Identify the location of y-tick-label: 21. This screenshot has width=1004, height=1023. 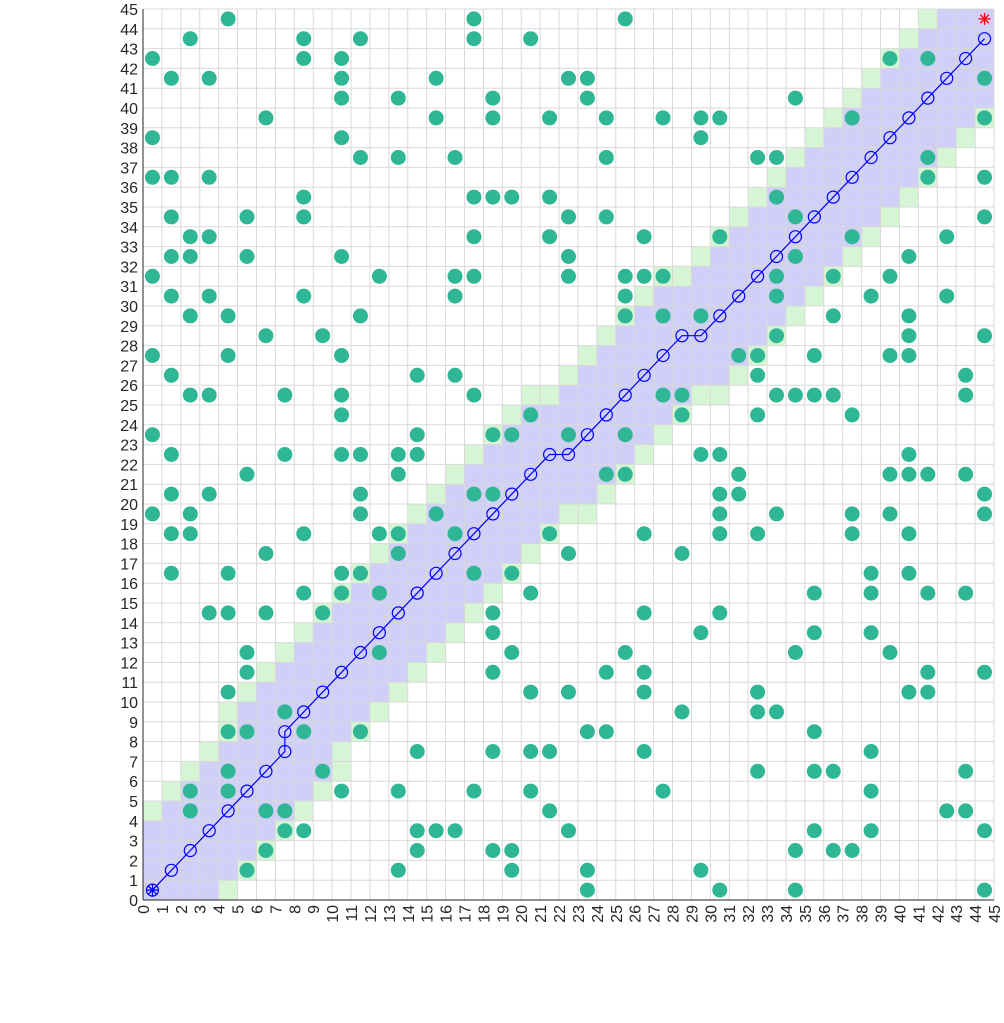
(129, 485).